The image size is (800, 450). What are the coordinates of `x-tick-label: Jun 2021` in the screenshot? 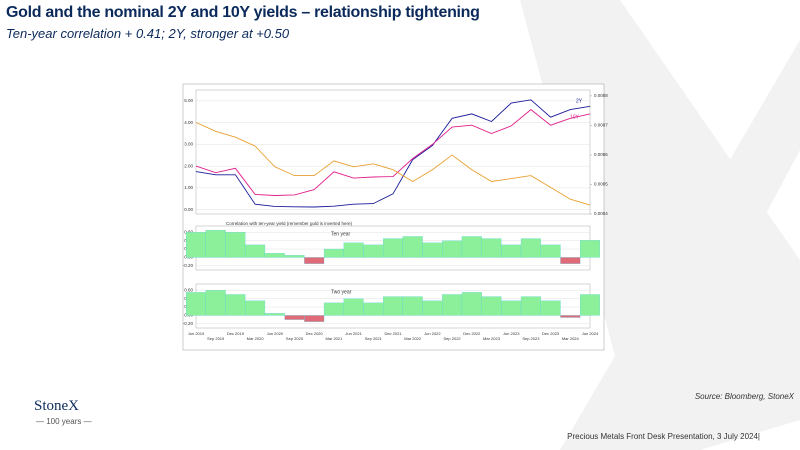 It's located at (353, 333).